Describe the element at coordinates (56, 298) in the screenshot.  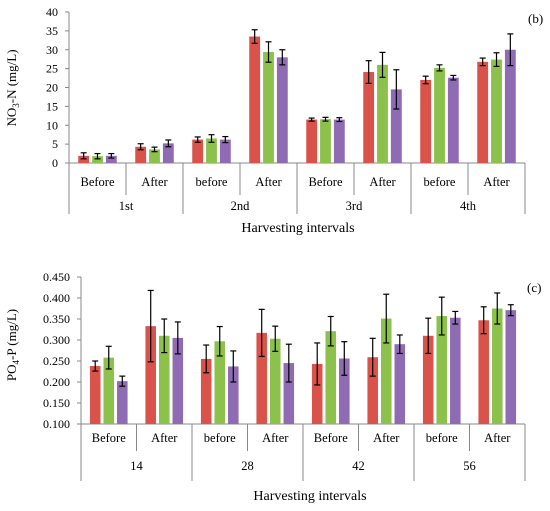
I see `y-tick-label: 0.400` at that location.